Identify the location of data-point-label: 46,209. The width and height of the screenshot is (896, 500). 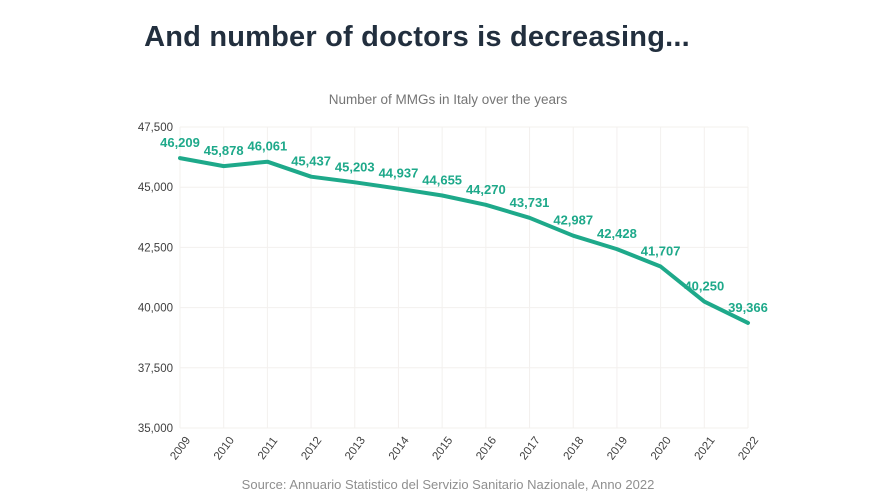
(180, 142).